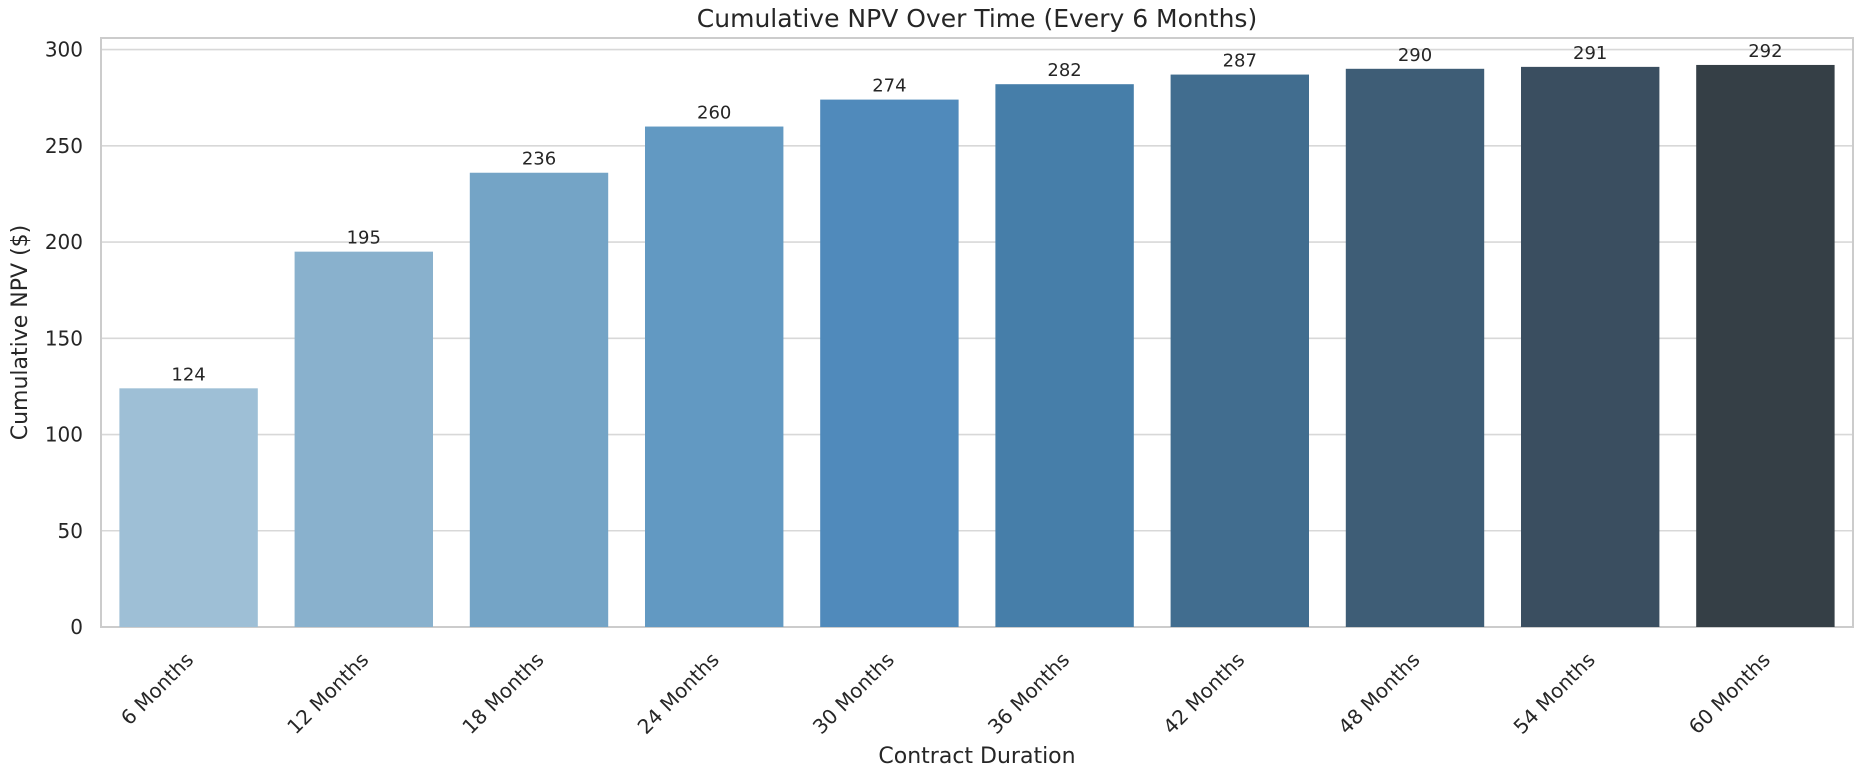 The height and width of the screenshot is (776, 1862). I want to click on bar-30-months, so click(889, 363).